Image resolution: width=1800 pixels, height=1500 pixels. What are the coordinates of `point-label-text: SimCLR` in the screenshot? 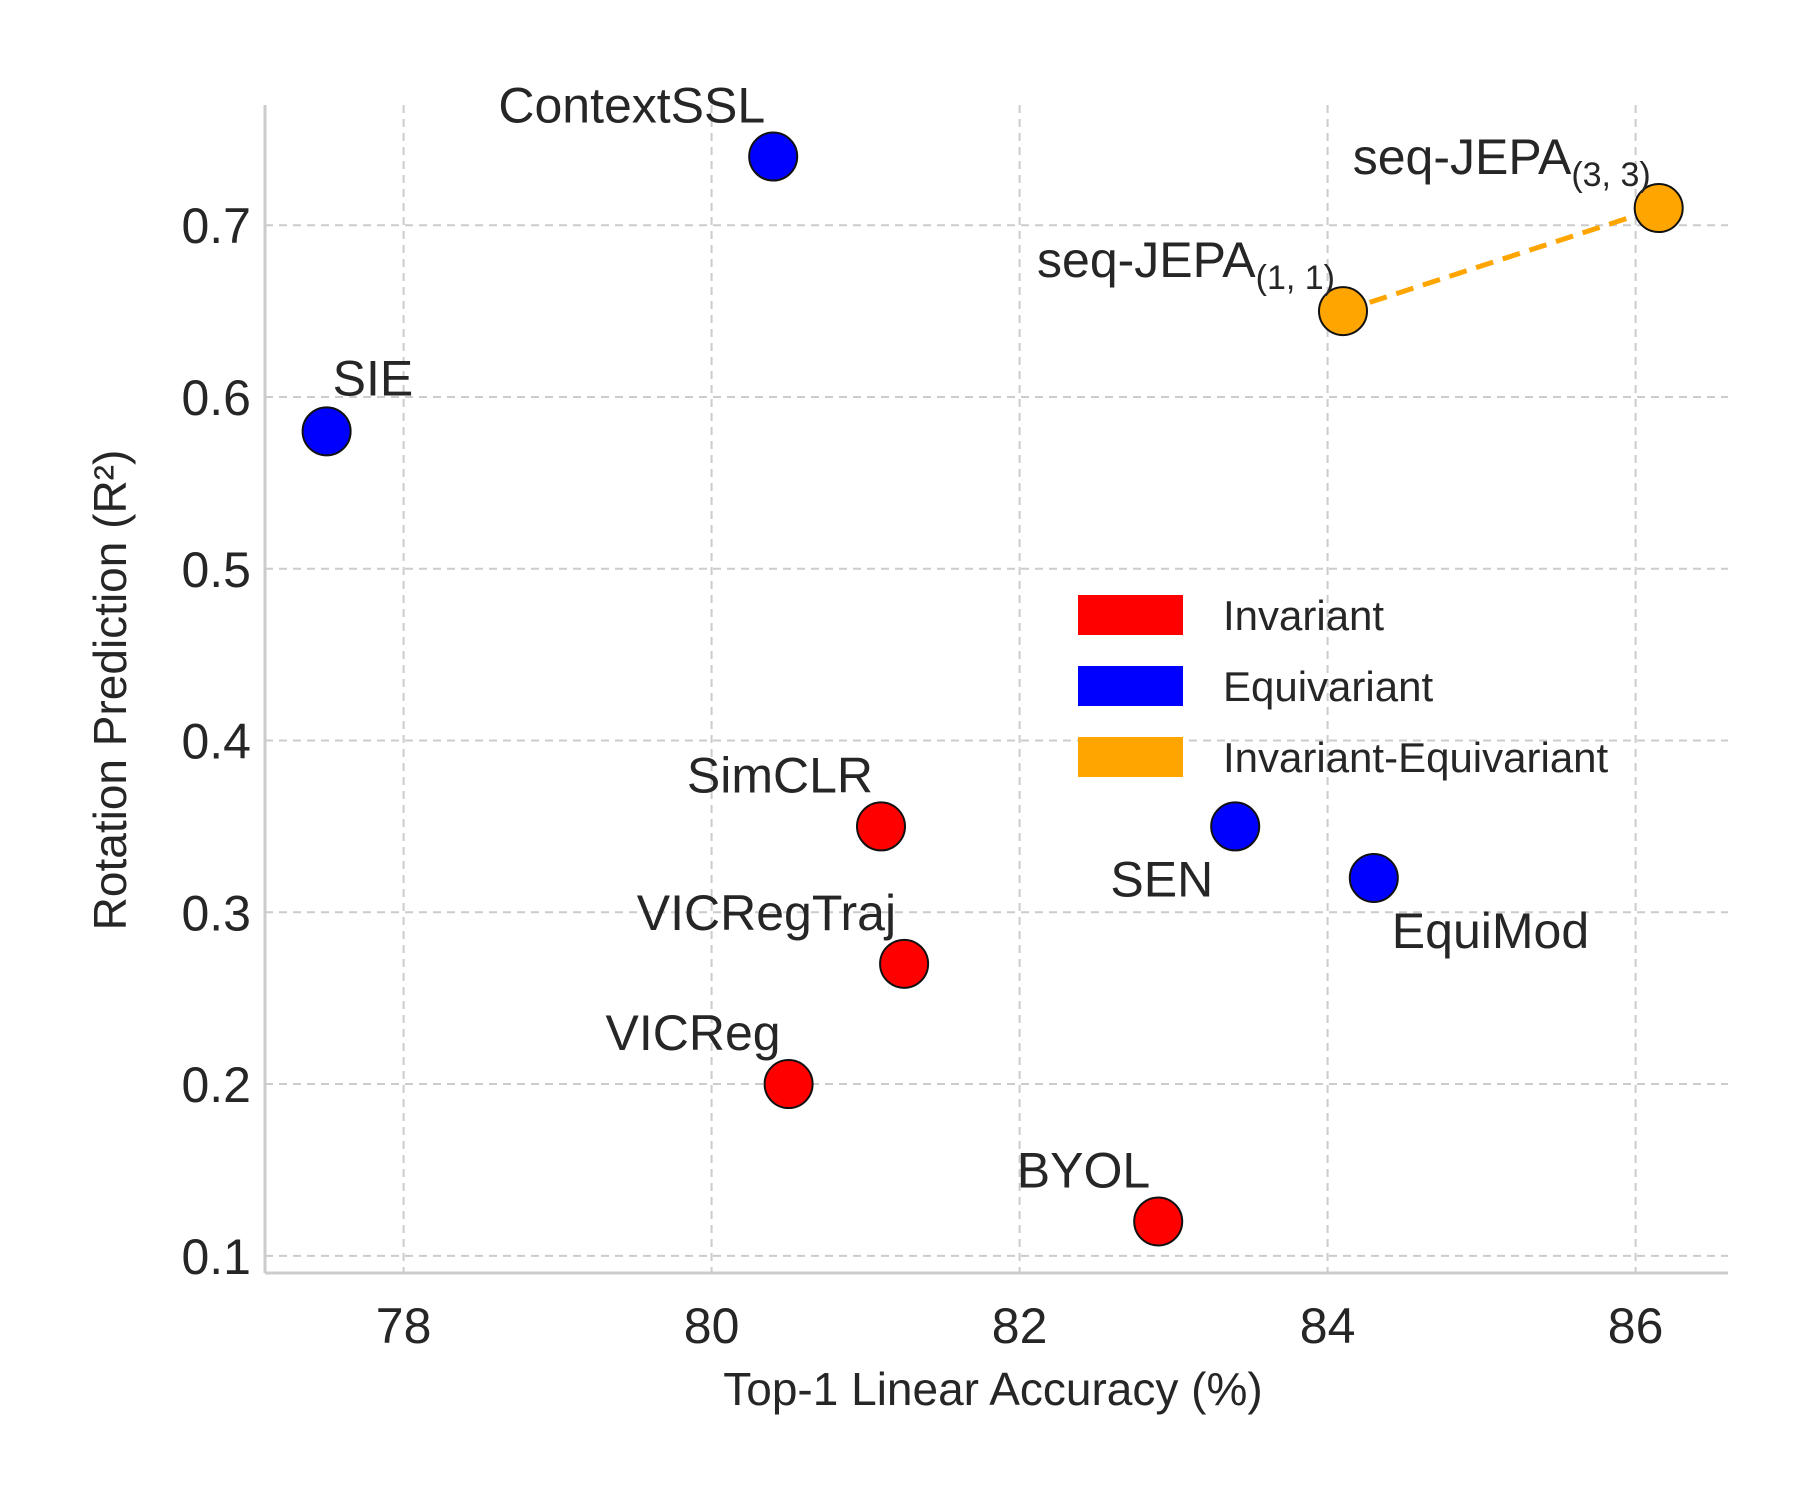 It's located at (780, 775).